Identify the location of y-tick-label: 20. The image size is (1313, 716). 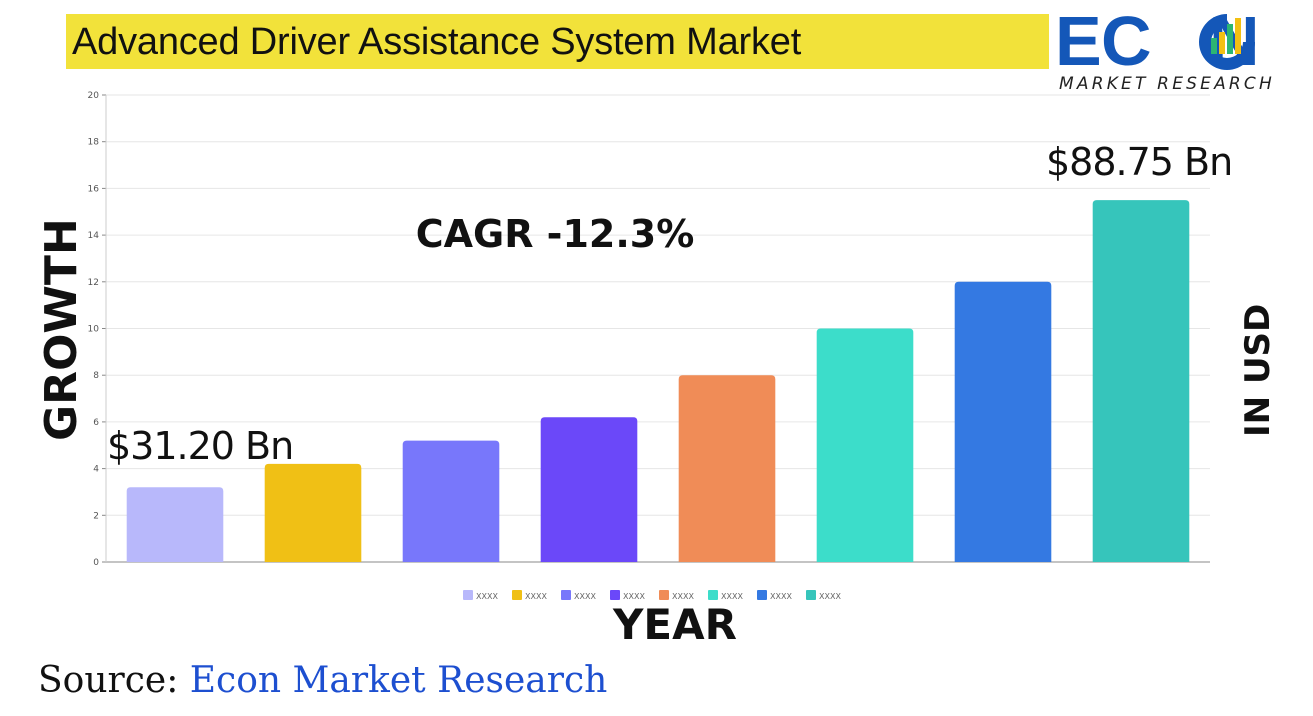
(94, 96).